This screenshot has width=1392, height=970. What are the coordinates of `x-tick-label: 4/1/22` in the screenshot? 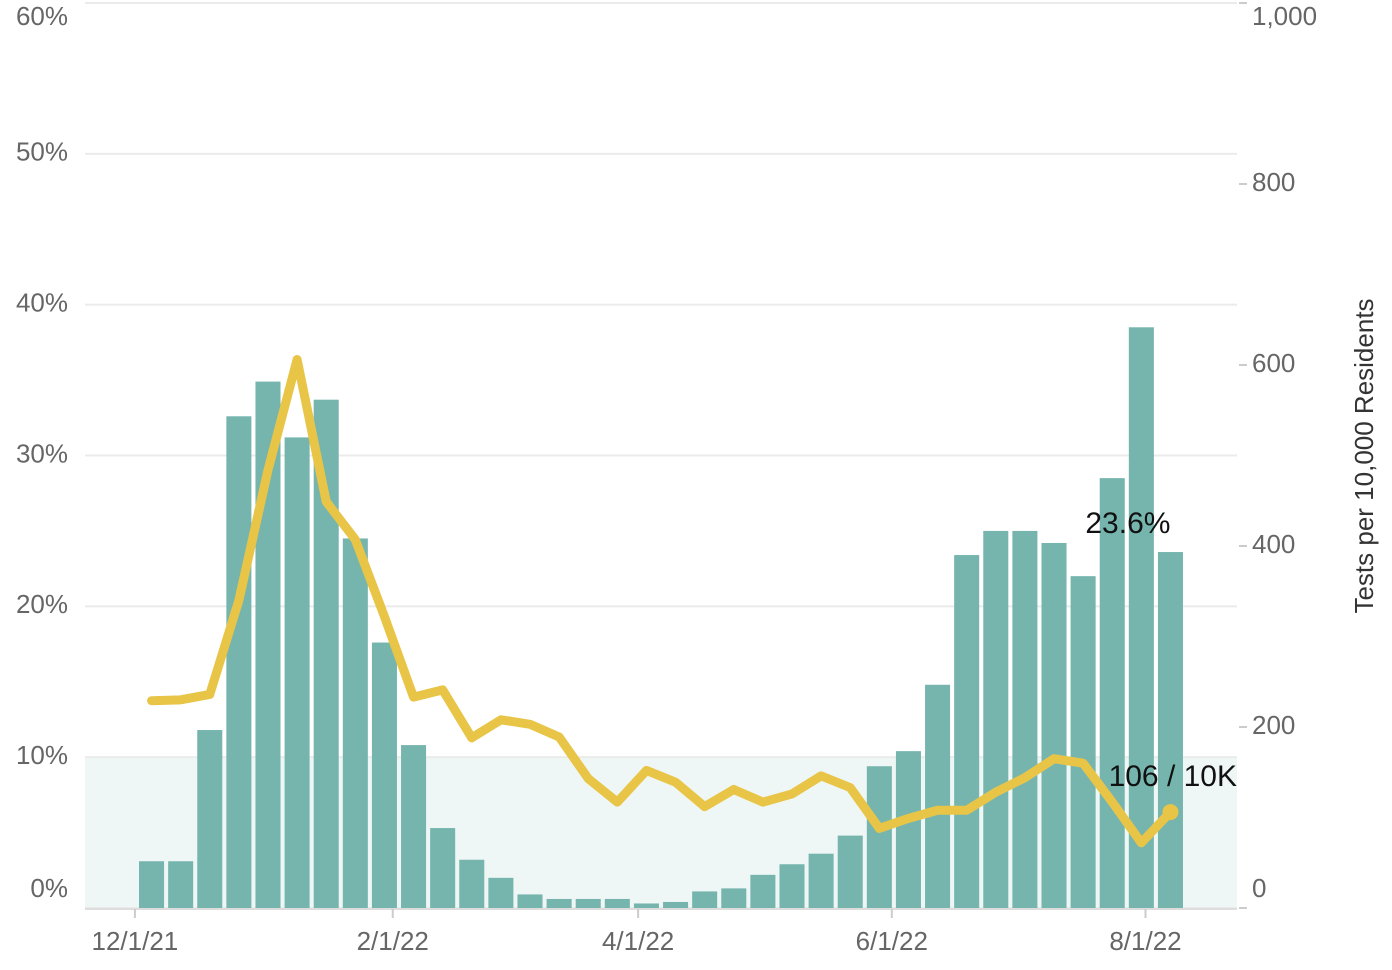 It's located at (638, 941).